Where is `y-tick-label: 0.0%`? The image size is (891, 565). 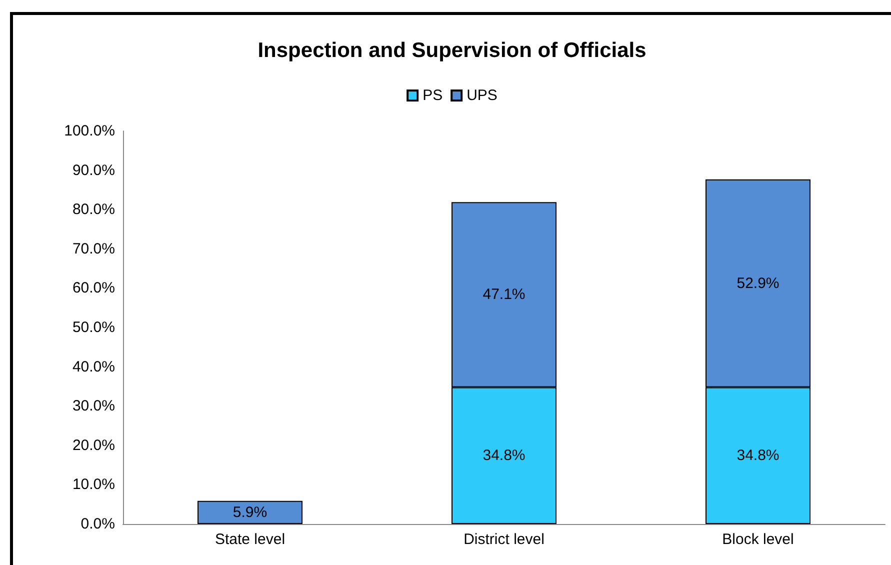
y-tick-label: 0.0% is located at coordinates (97, 524).